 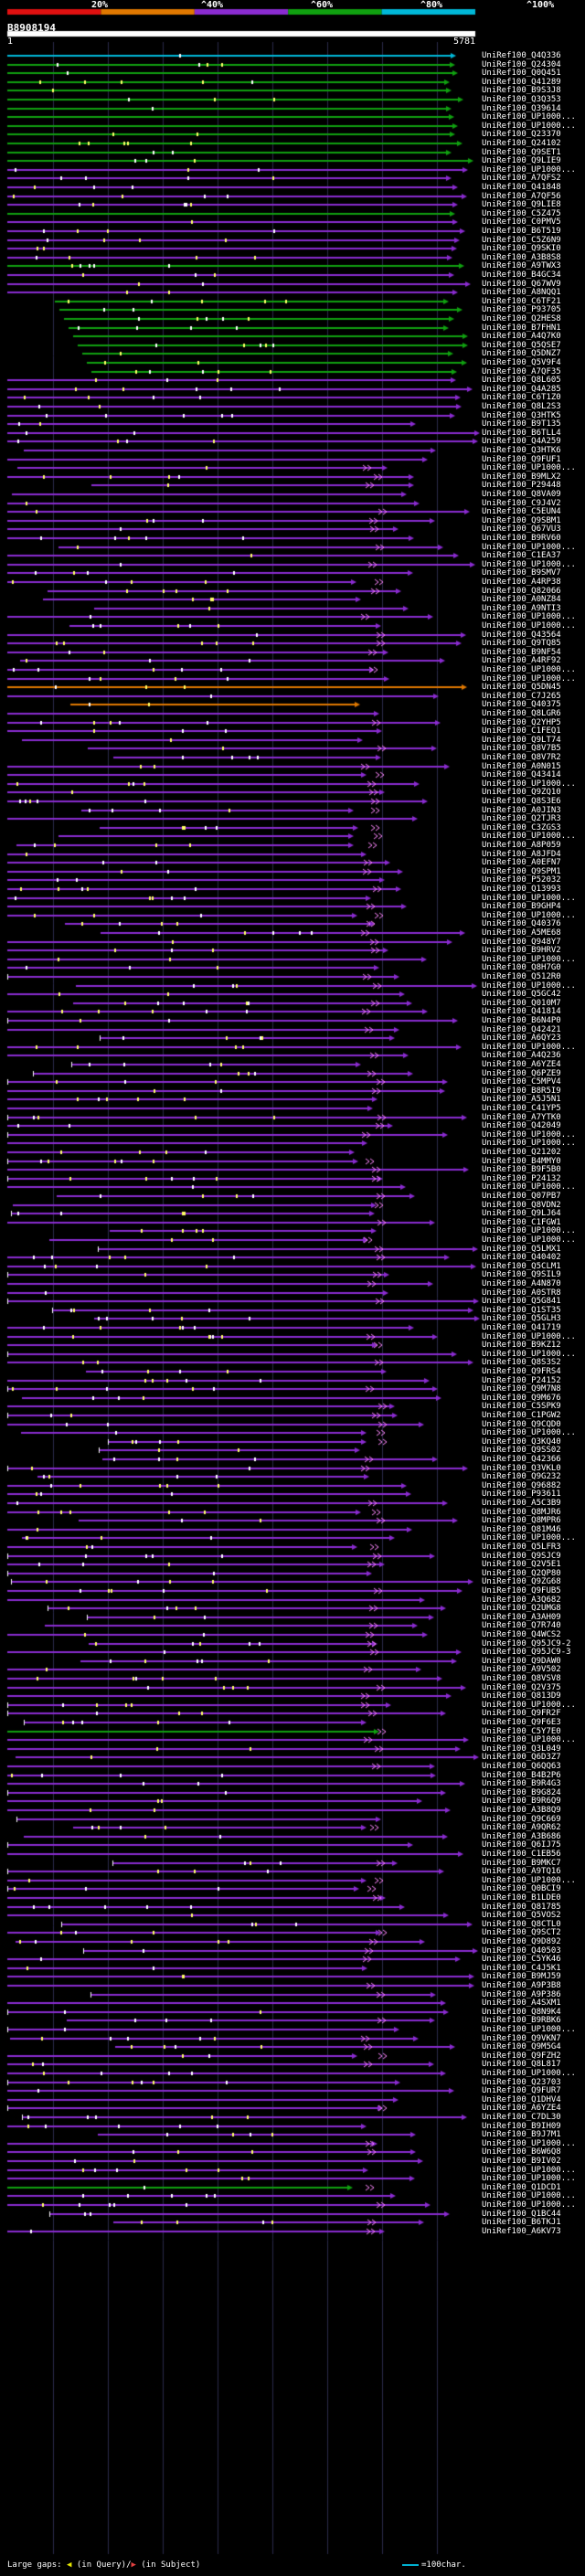 What do you see at coordinates (521, 924) in the screenshot?
I see `hit-label: UniRef100_Q40376` at bounding box center [521, 924].